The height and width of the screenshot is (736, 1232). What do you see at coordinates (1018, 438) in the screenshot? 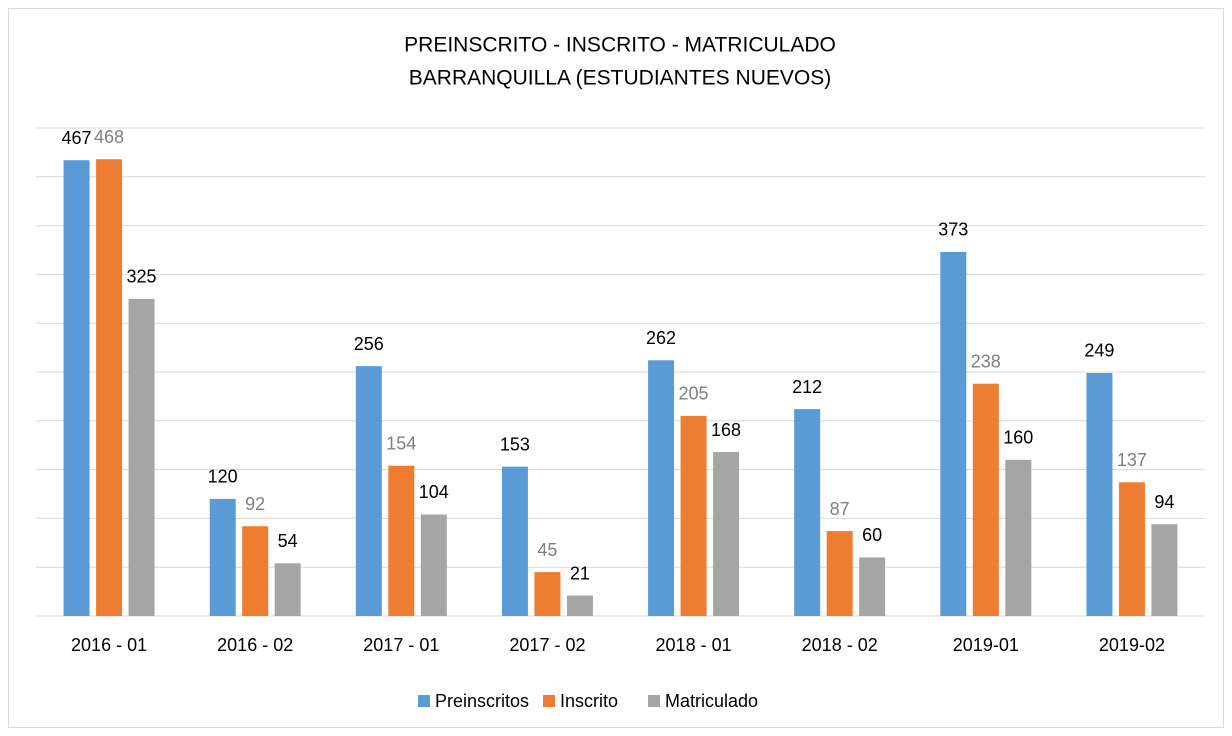
I see `data-label: 160` at bounding box center [1018, 438].